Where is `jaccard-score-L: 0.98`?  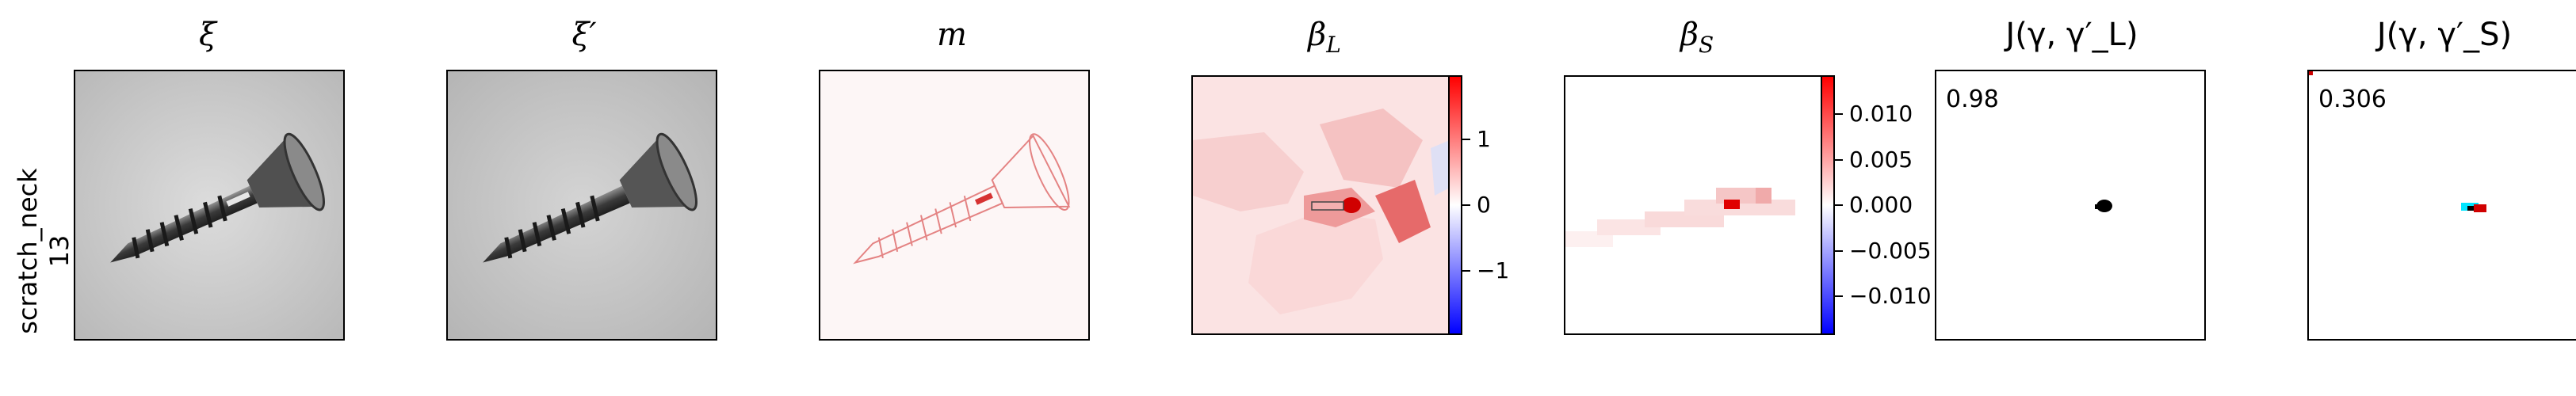
jaccard-score-L: 0.98 is located at coordinates (1972, 99).